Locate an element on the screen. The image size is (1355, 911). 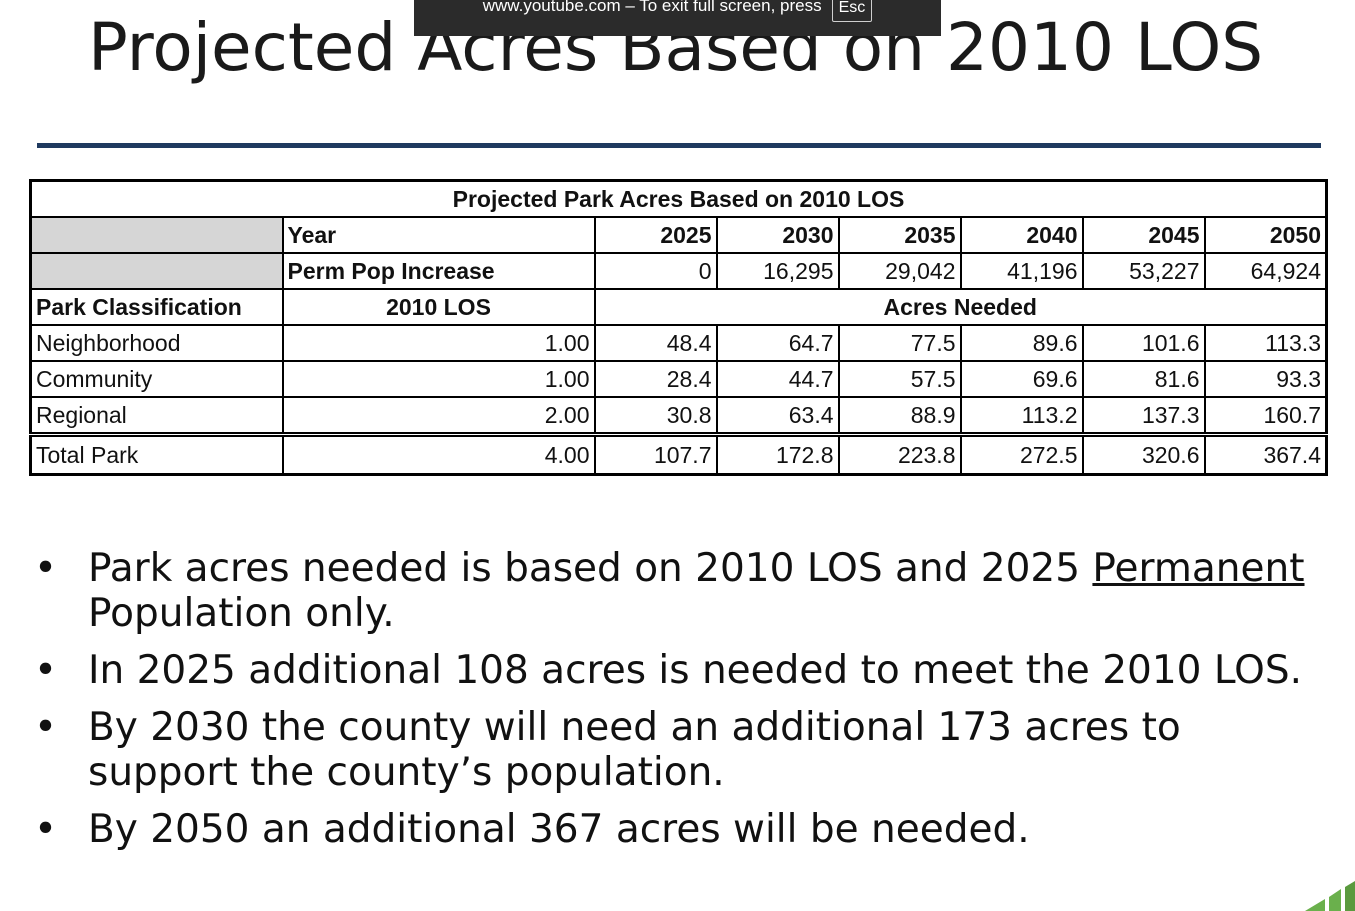
row-los: 2.00 is located at coordinates (438, 416).